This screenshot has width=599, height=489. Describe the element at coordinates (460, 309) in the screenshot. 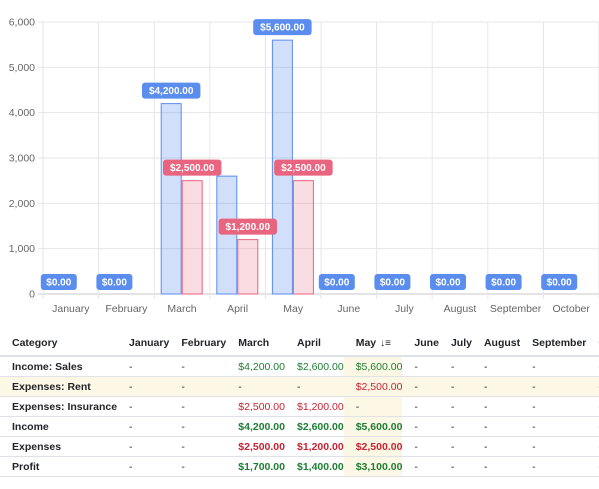

I see `x-tick-label: August` at that location.